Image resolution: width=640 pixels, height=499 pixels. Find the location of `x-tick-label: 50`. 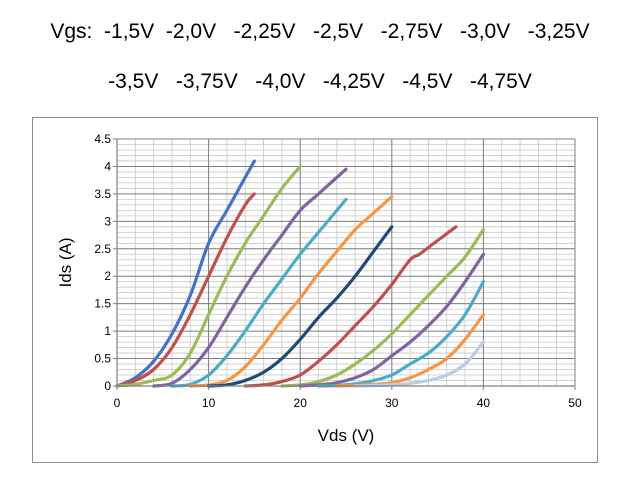

x-tick-label: 50 is located at coordinates (575, 403).